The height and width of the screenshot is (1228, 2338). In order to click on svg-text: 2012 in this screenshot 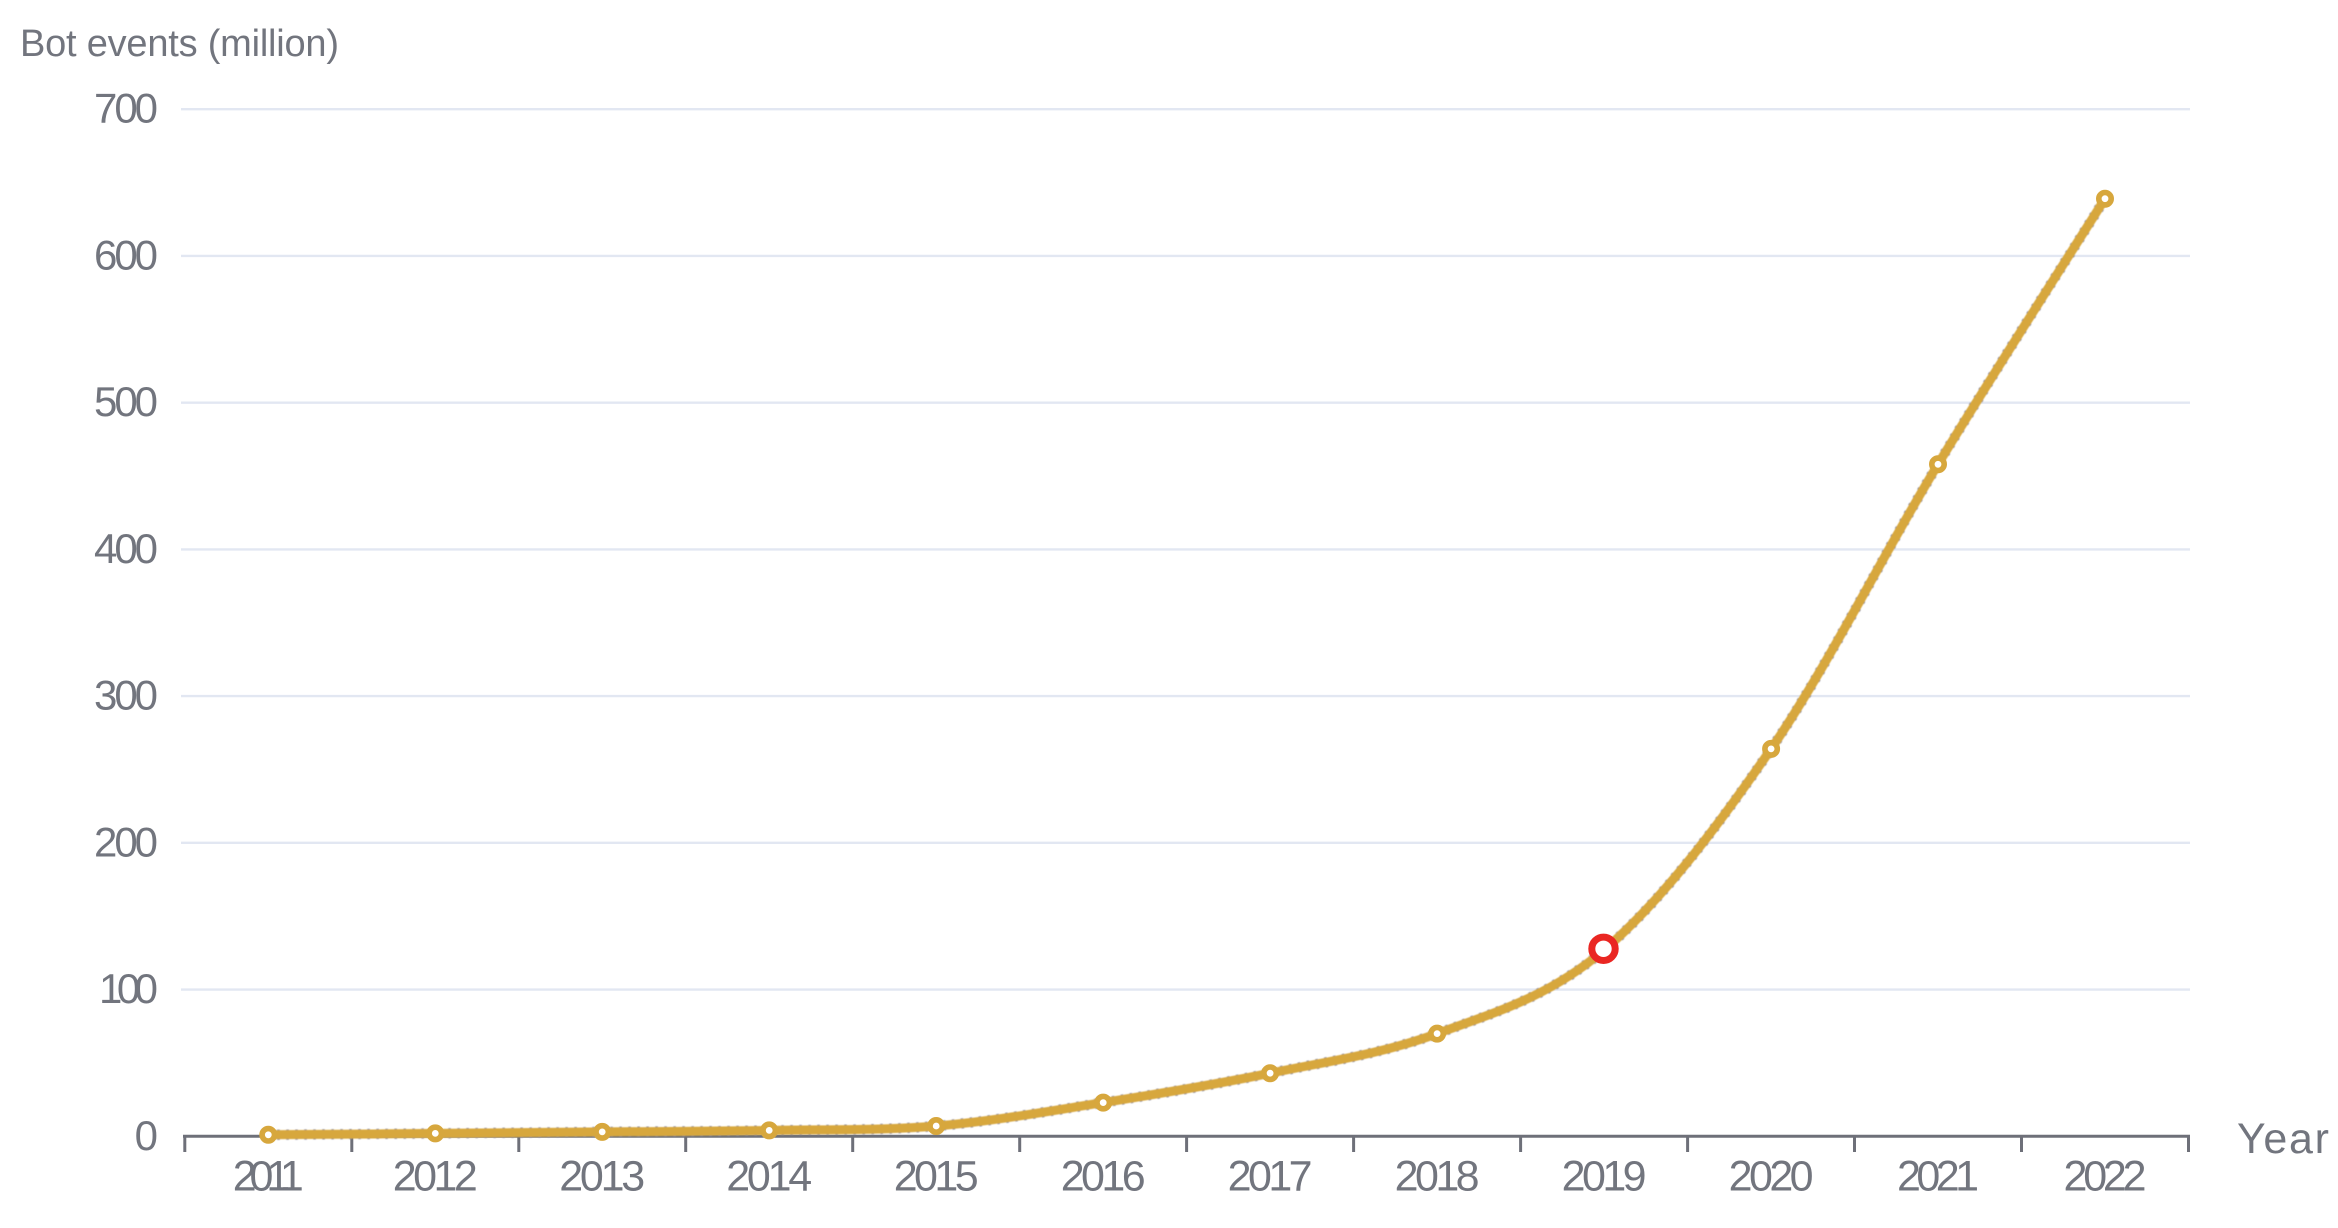, I will do `click(435, 1177)`.